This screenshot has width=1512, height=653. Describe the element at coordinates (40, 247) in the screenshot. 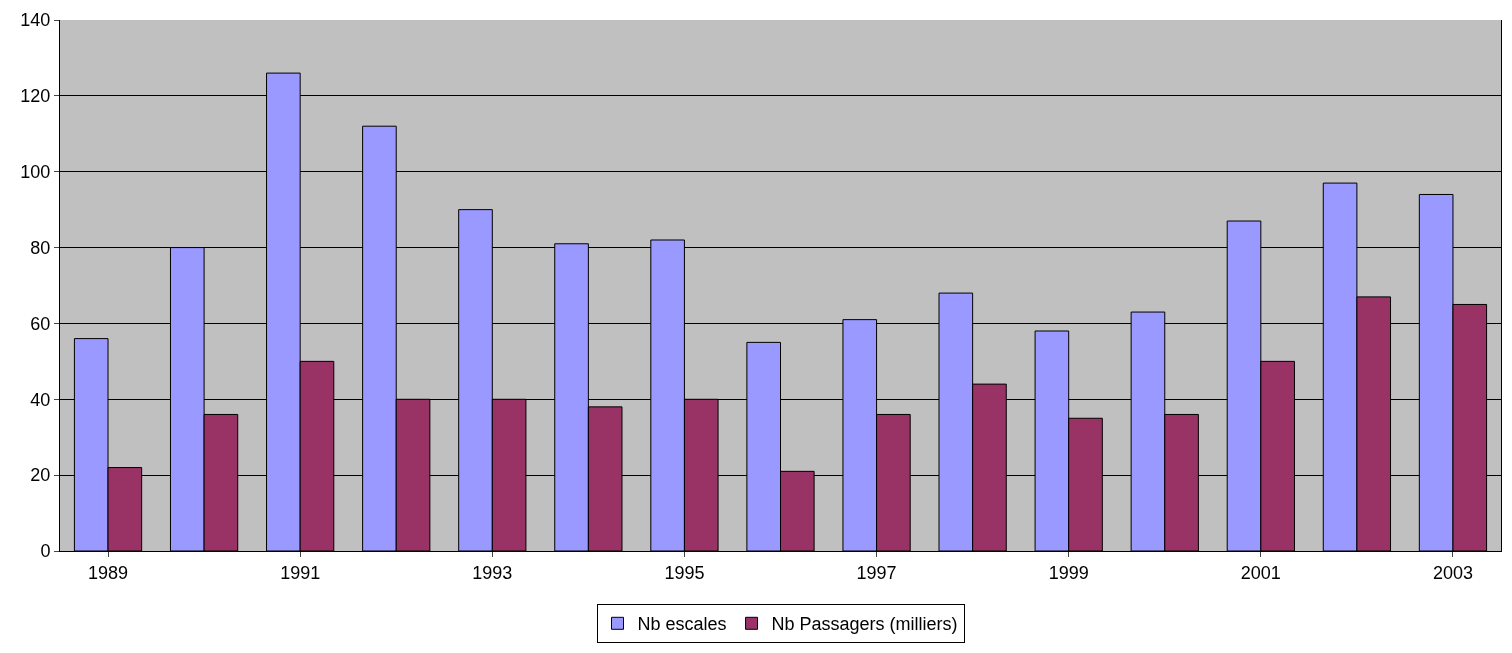

I see `y-tick-label: 80` at that location.